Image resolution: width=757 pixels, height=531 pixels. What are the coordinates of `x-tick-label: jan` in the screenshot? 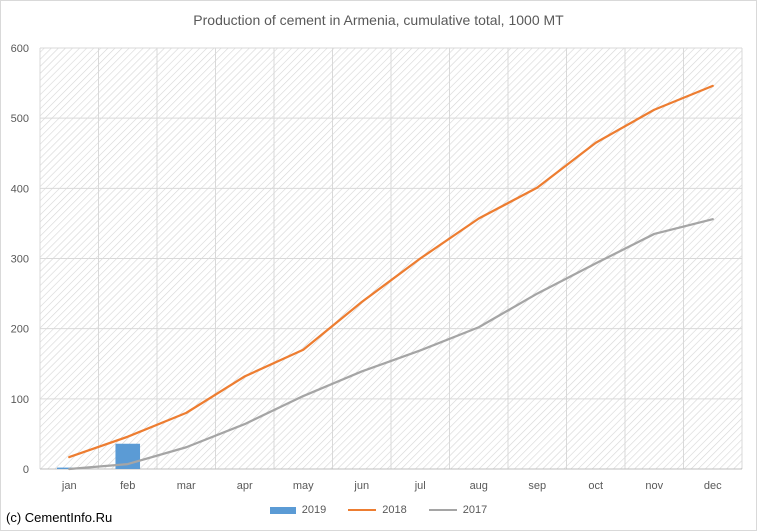 It's located at (69, 486).